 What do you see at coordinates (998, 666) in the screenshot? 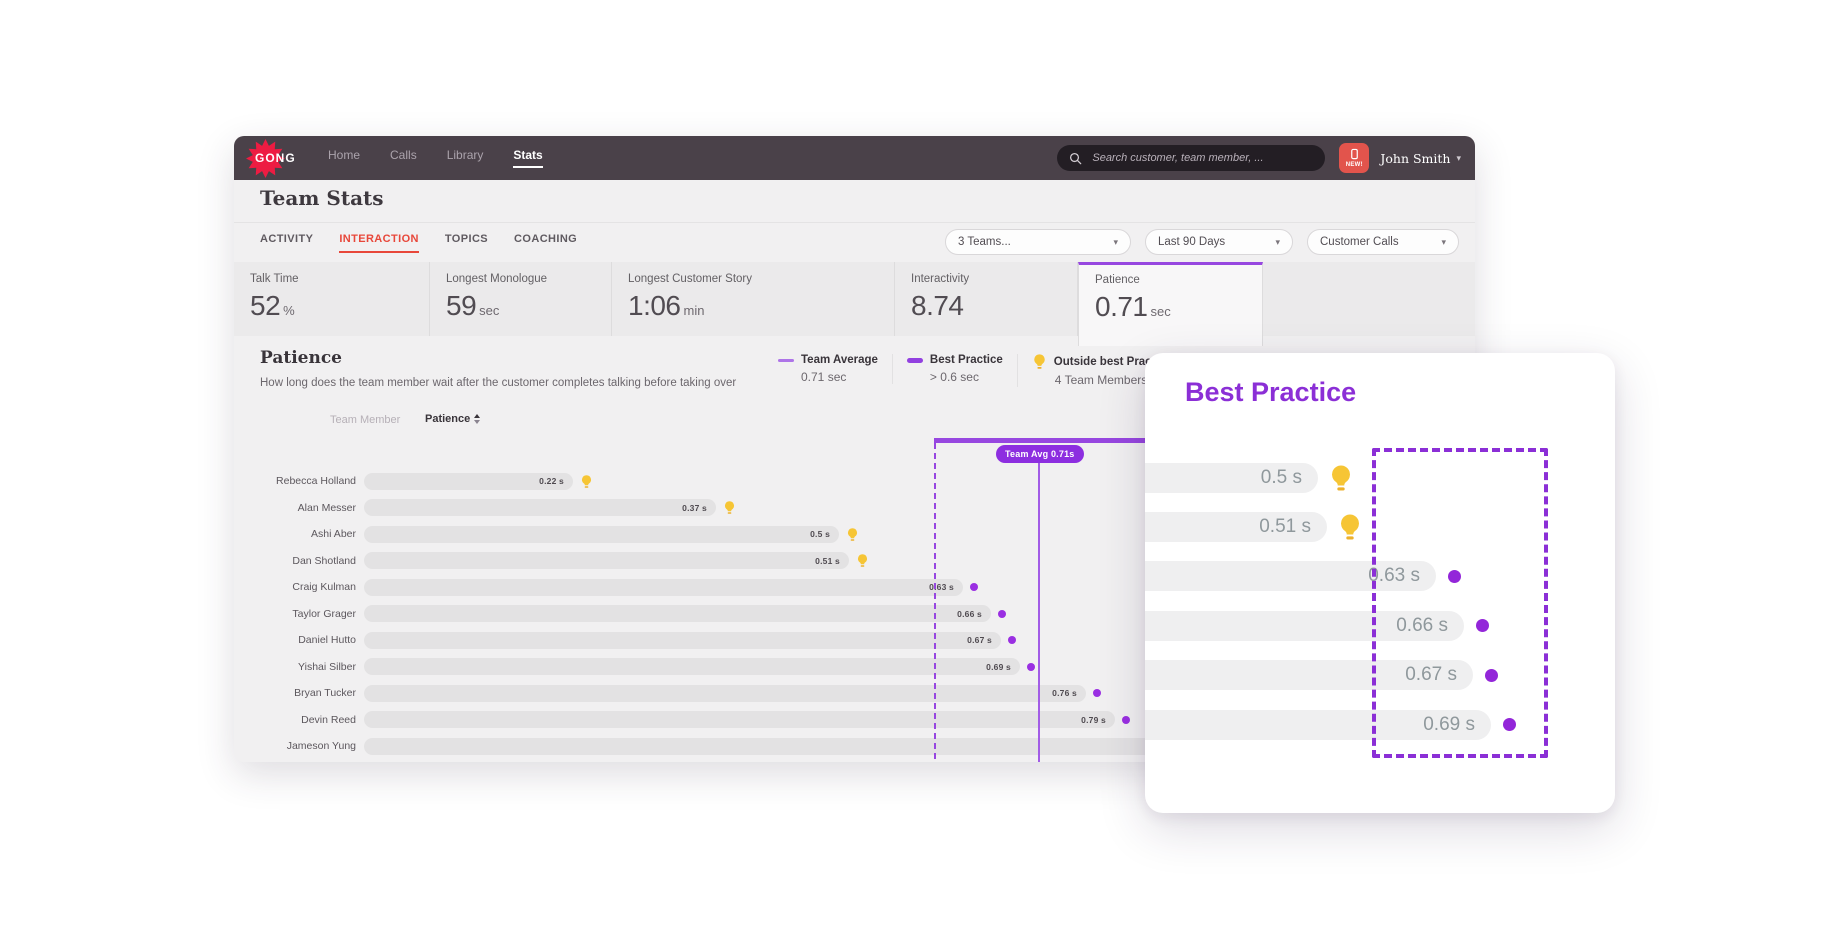
I see `bar-value-label: 0.69 s` at bounding box center [998, 666].